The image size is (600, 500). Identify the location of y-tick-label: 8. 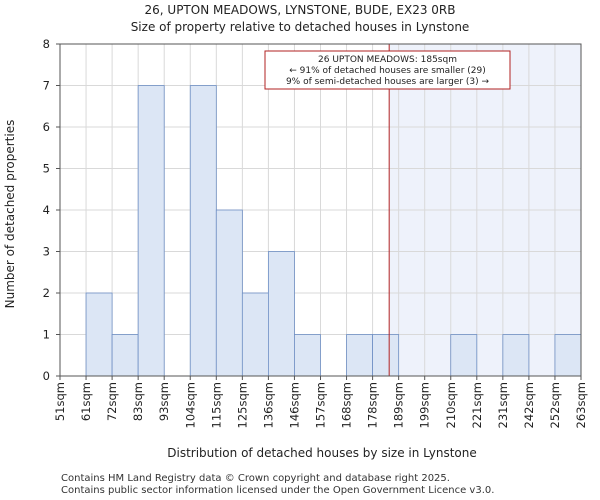
(46, 44).